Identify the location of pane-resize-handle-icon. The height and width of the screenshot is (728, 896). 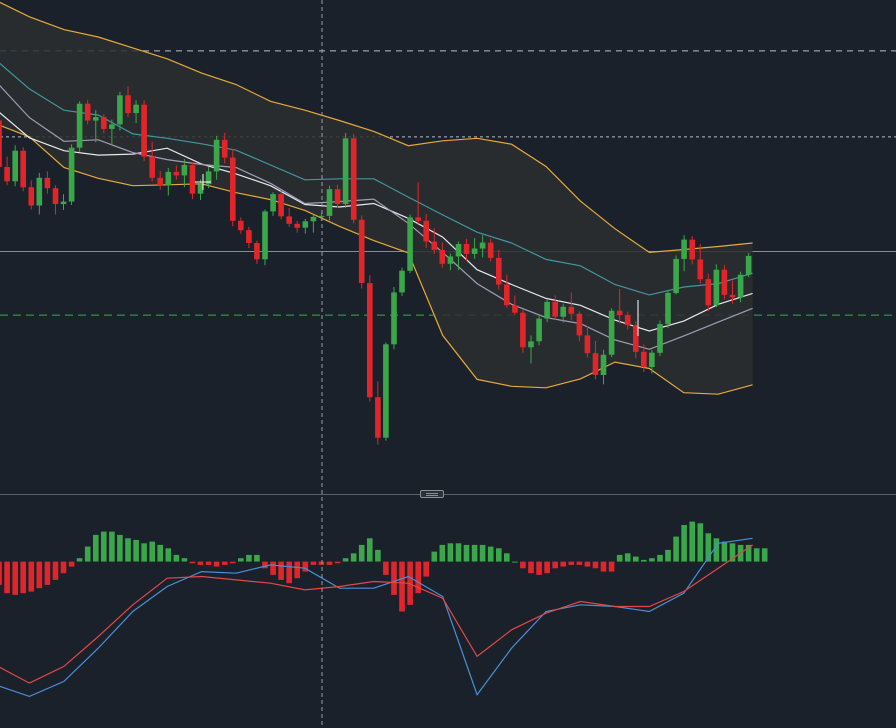
(432, 494).